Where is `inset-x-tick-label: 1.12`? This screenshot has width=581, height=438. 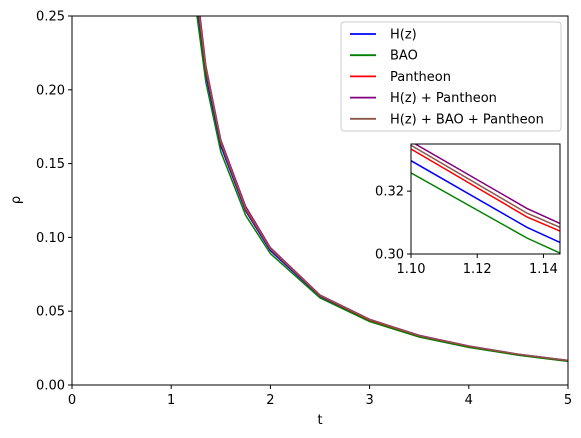
inset-x-tick-label: 1.12 is located at coordinates (477, 269).